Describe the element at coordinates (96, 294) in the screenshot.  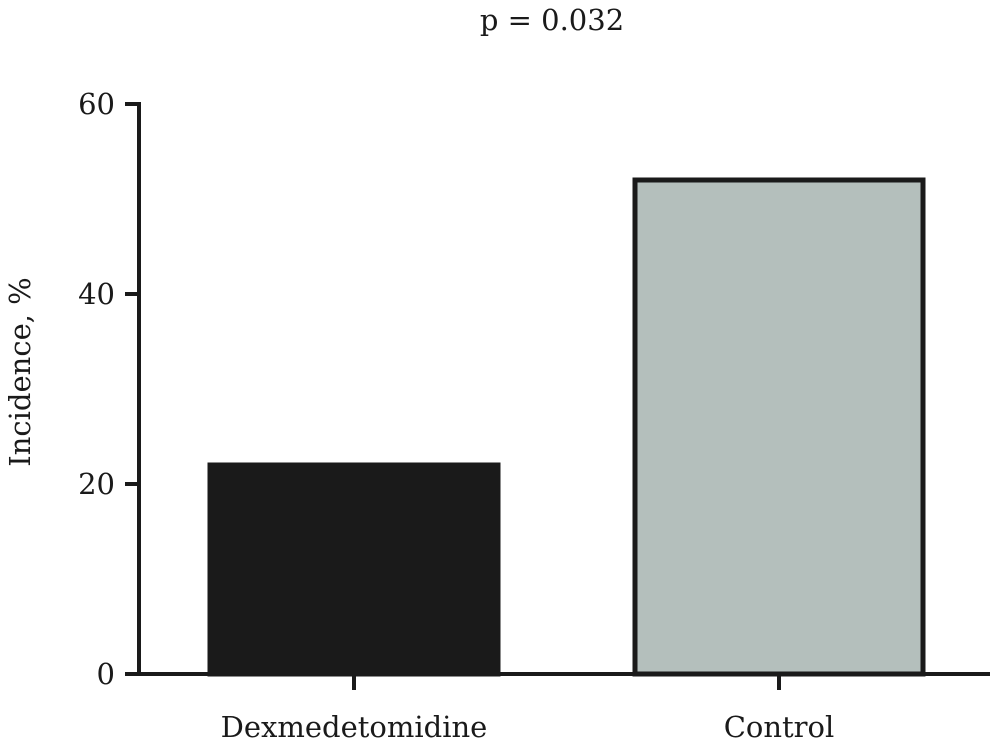
I see `y-tick-label: 40` at that location.